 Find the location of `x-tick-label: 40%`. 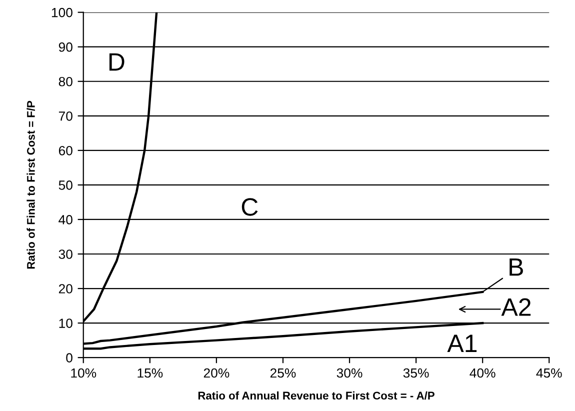

x-tick-label: 40% is located at coordinates (483, 373).